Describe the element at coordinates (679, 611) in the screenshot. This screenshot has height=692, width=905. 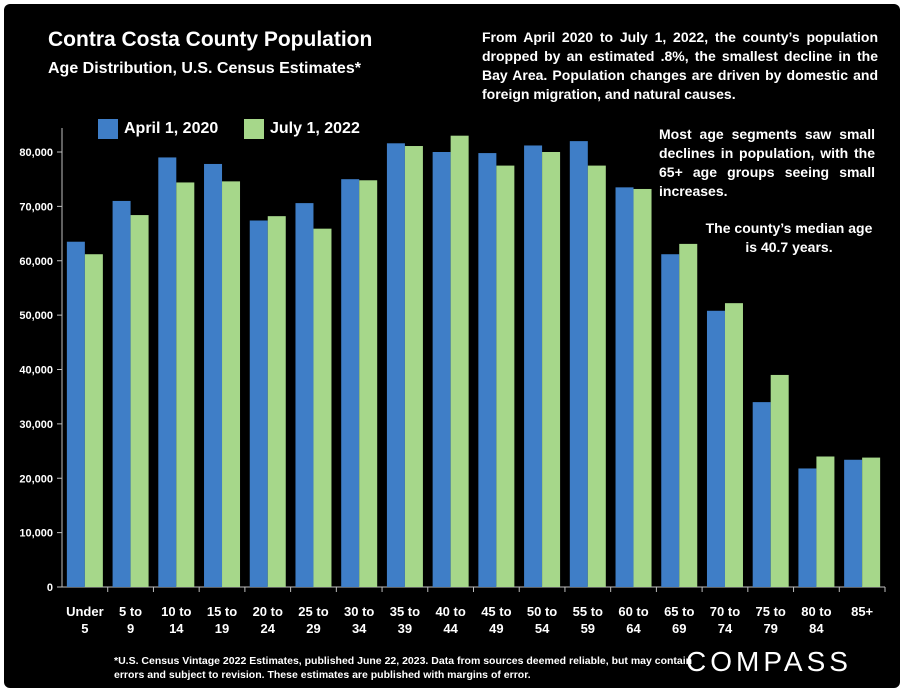
I see `x-tick-label: 65 to` at that location.